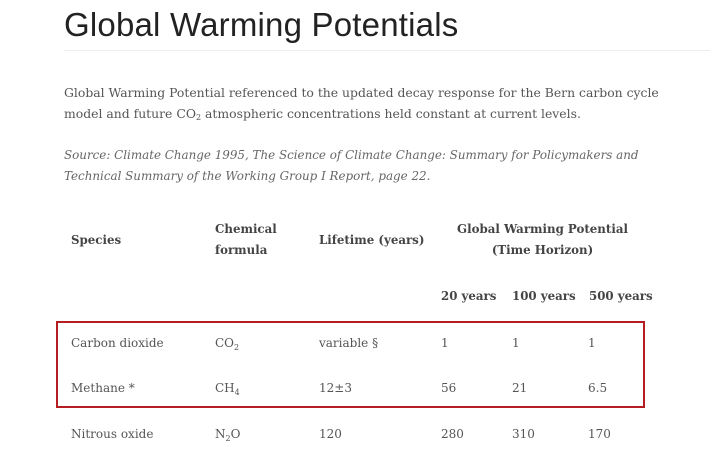  Describe the element at coordinates (225, 388) in the screenshot. I see `formula-base: CH` at that location.